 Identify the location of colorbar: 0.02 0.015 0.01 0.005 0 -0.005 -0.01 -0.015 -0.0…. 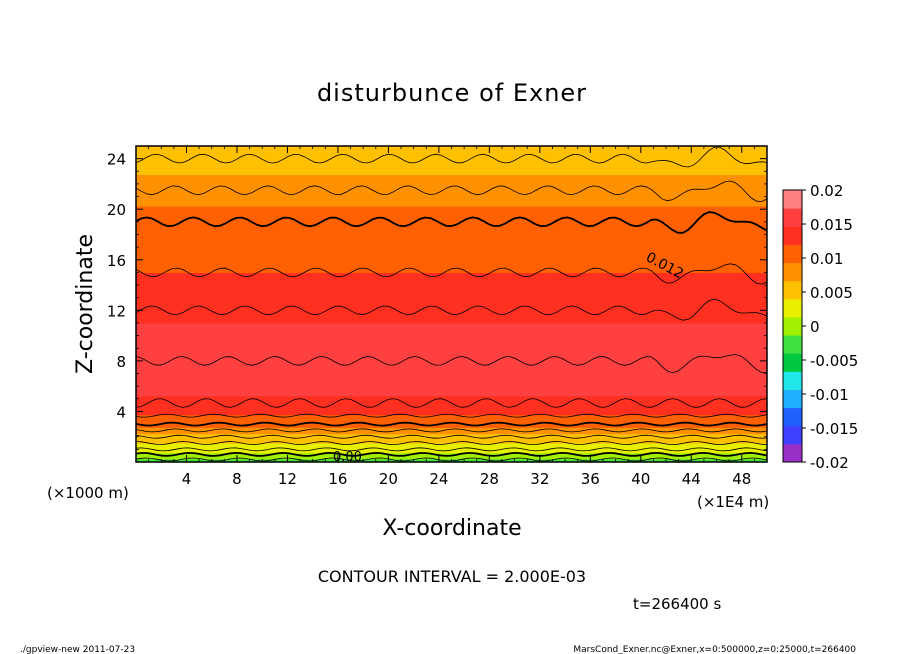
(820, 327).